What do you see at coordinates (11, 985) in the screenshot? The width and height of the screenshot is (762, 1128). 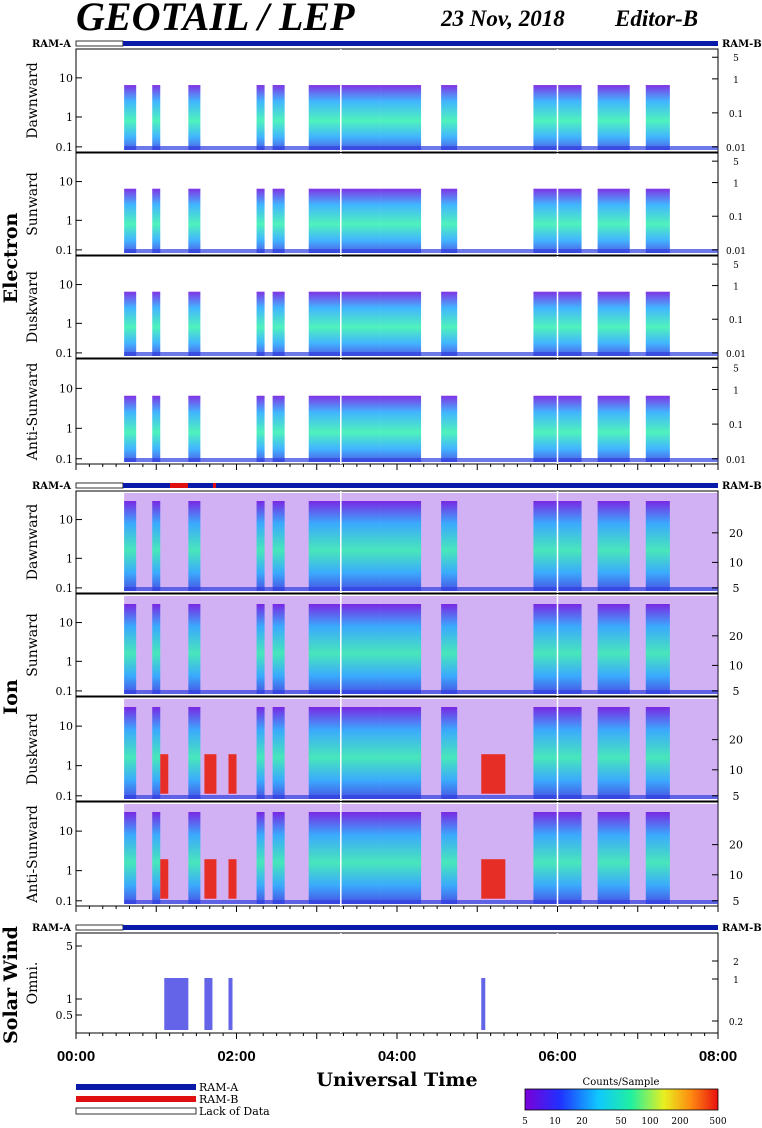 I see `group-label-solar-wind: Solar Wind` at bounding box center [11, 985].